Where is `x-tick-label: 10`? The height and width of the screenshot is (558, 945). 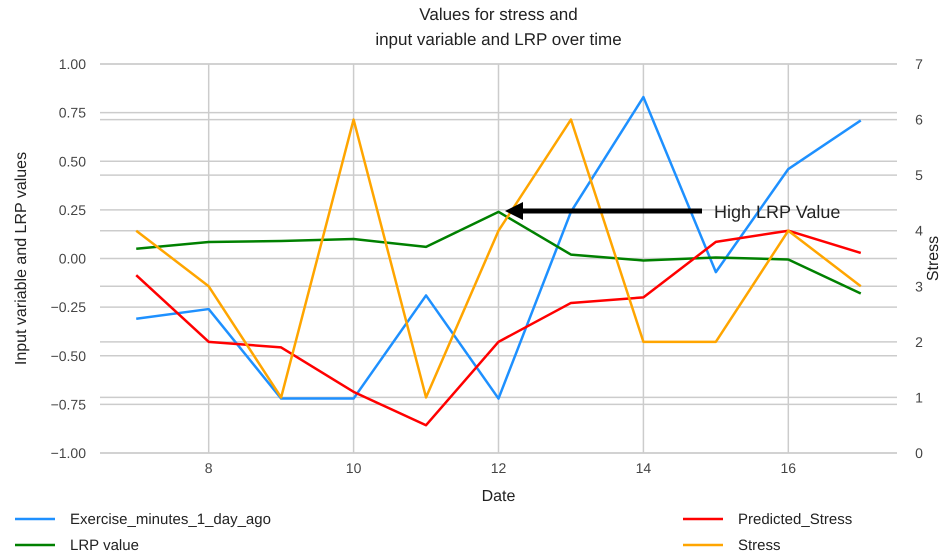 x-tick-label: 10 is located at coordinates (354, 468).